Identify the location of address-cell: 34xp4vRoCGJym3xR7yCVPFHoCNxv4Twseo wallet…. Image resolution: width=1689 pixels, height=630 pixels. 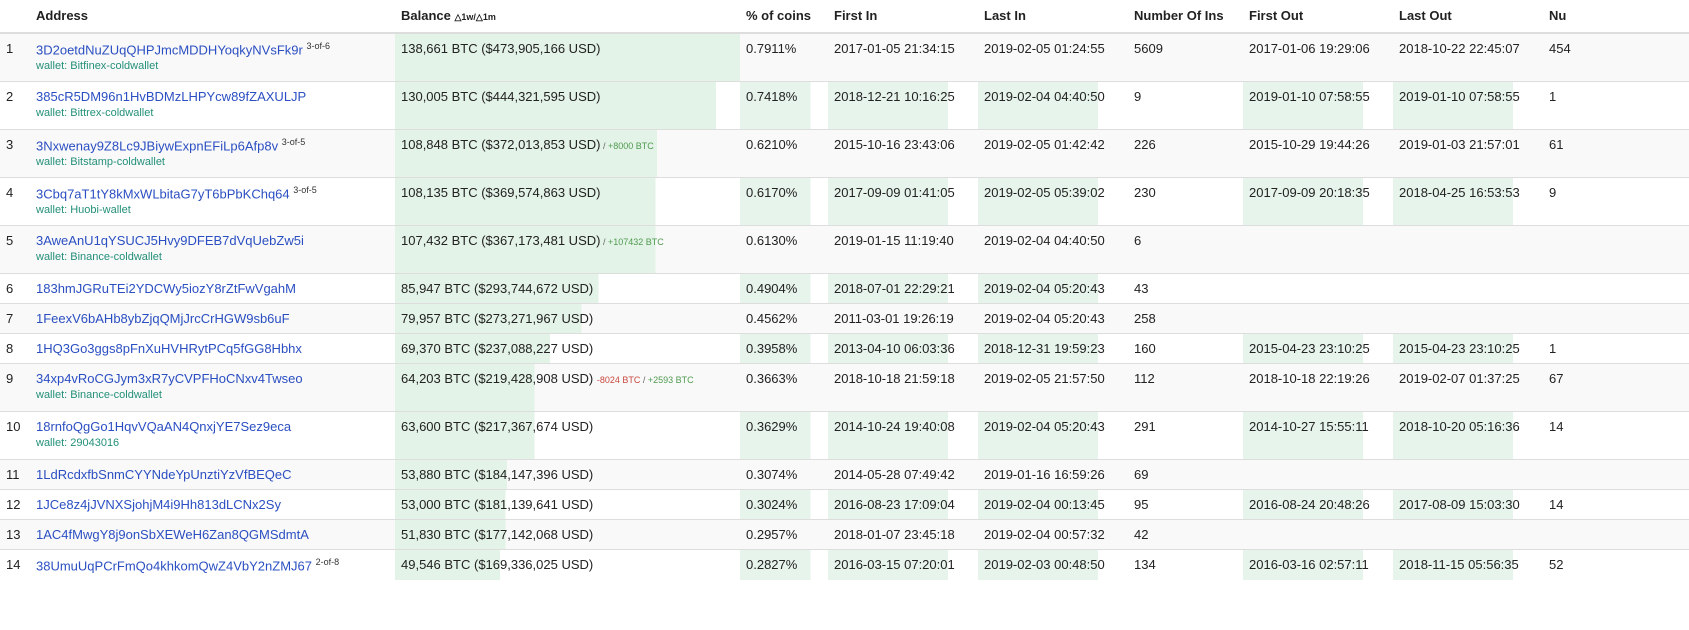
(212, 387).